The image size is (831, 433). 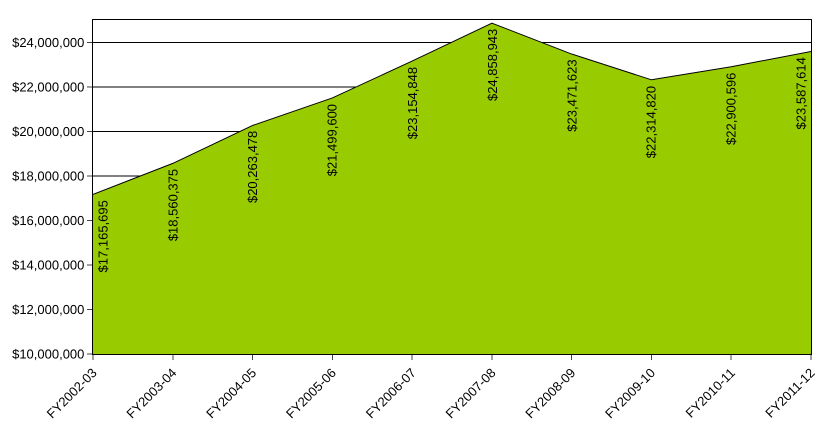 I want to click on y-tick-label: $24,000,000, so click(x=48, y=42).